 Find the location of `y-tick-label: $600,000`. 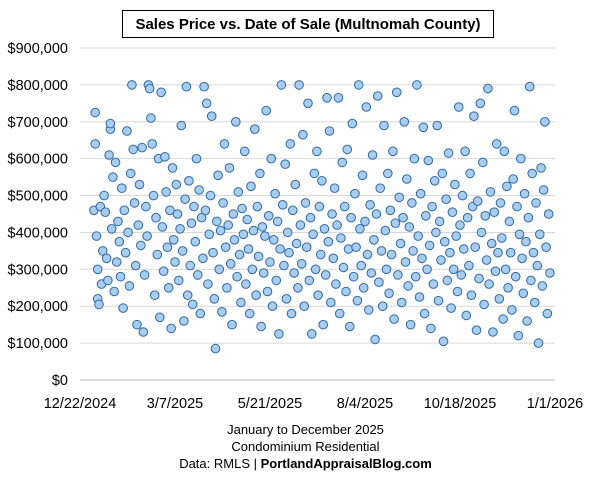

y-tick-label: $600,000 is located at coordinates (38, 160).